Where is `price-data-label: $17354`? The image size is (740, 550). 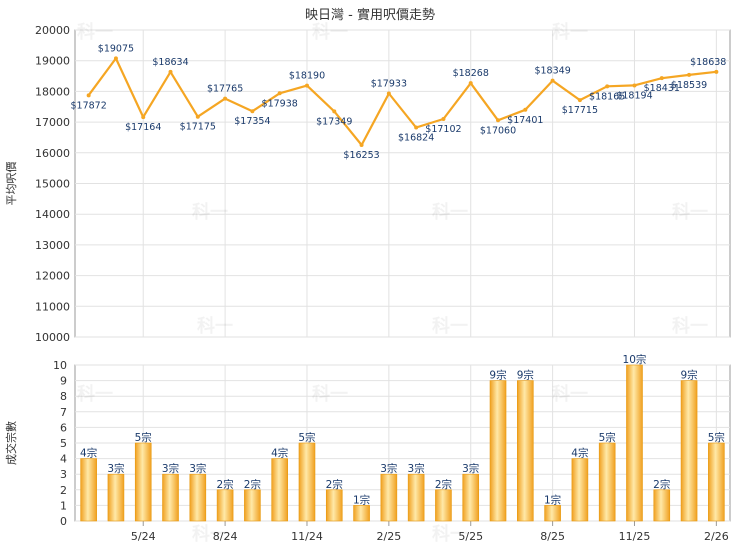
price-data-label: $17354 is located at coordinates (252, 121).